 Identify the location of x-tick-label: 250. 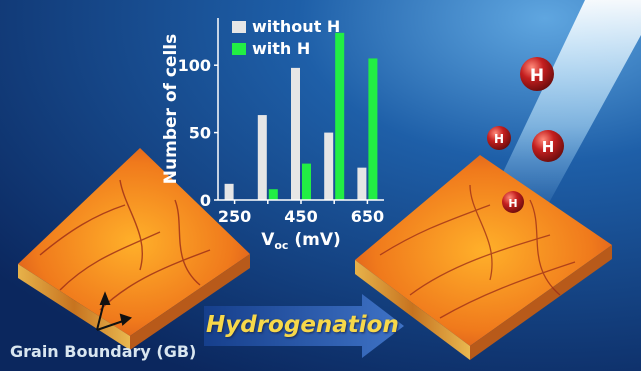
(234, 216).